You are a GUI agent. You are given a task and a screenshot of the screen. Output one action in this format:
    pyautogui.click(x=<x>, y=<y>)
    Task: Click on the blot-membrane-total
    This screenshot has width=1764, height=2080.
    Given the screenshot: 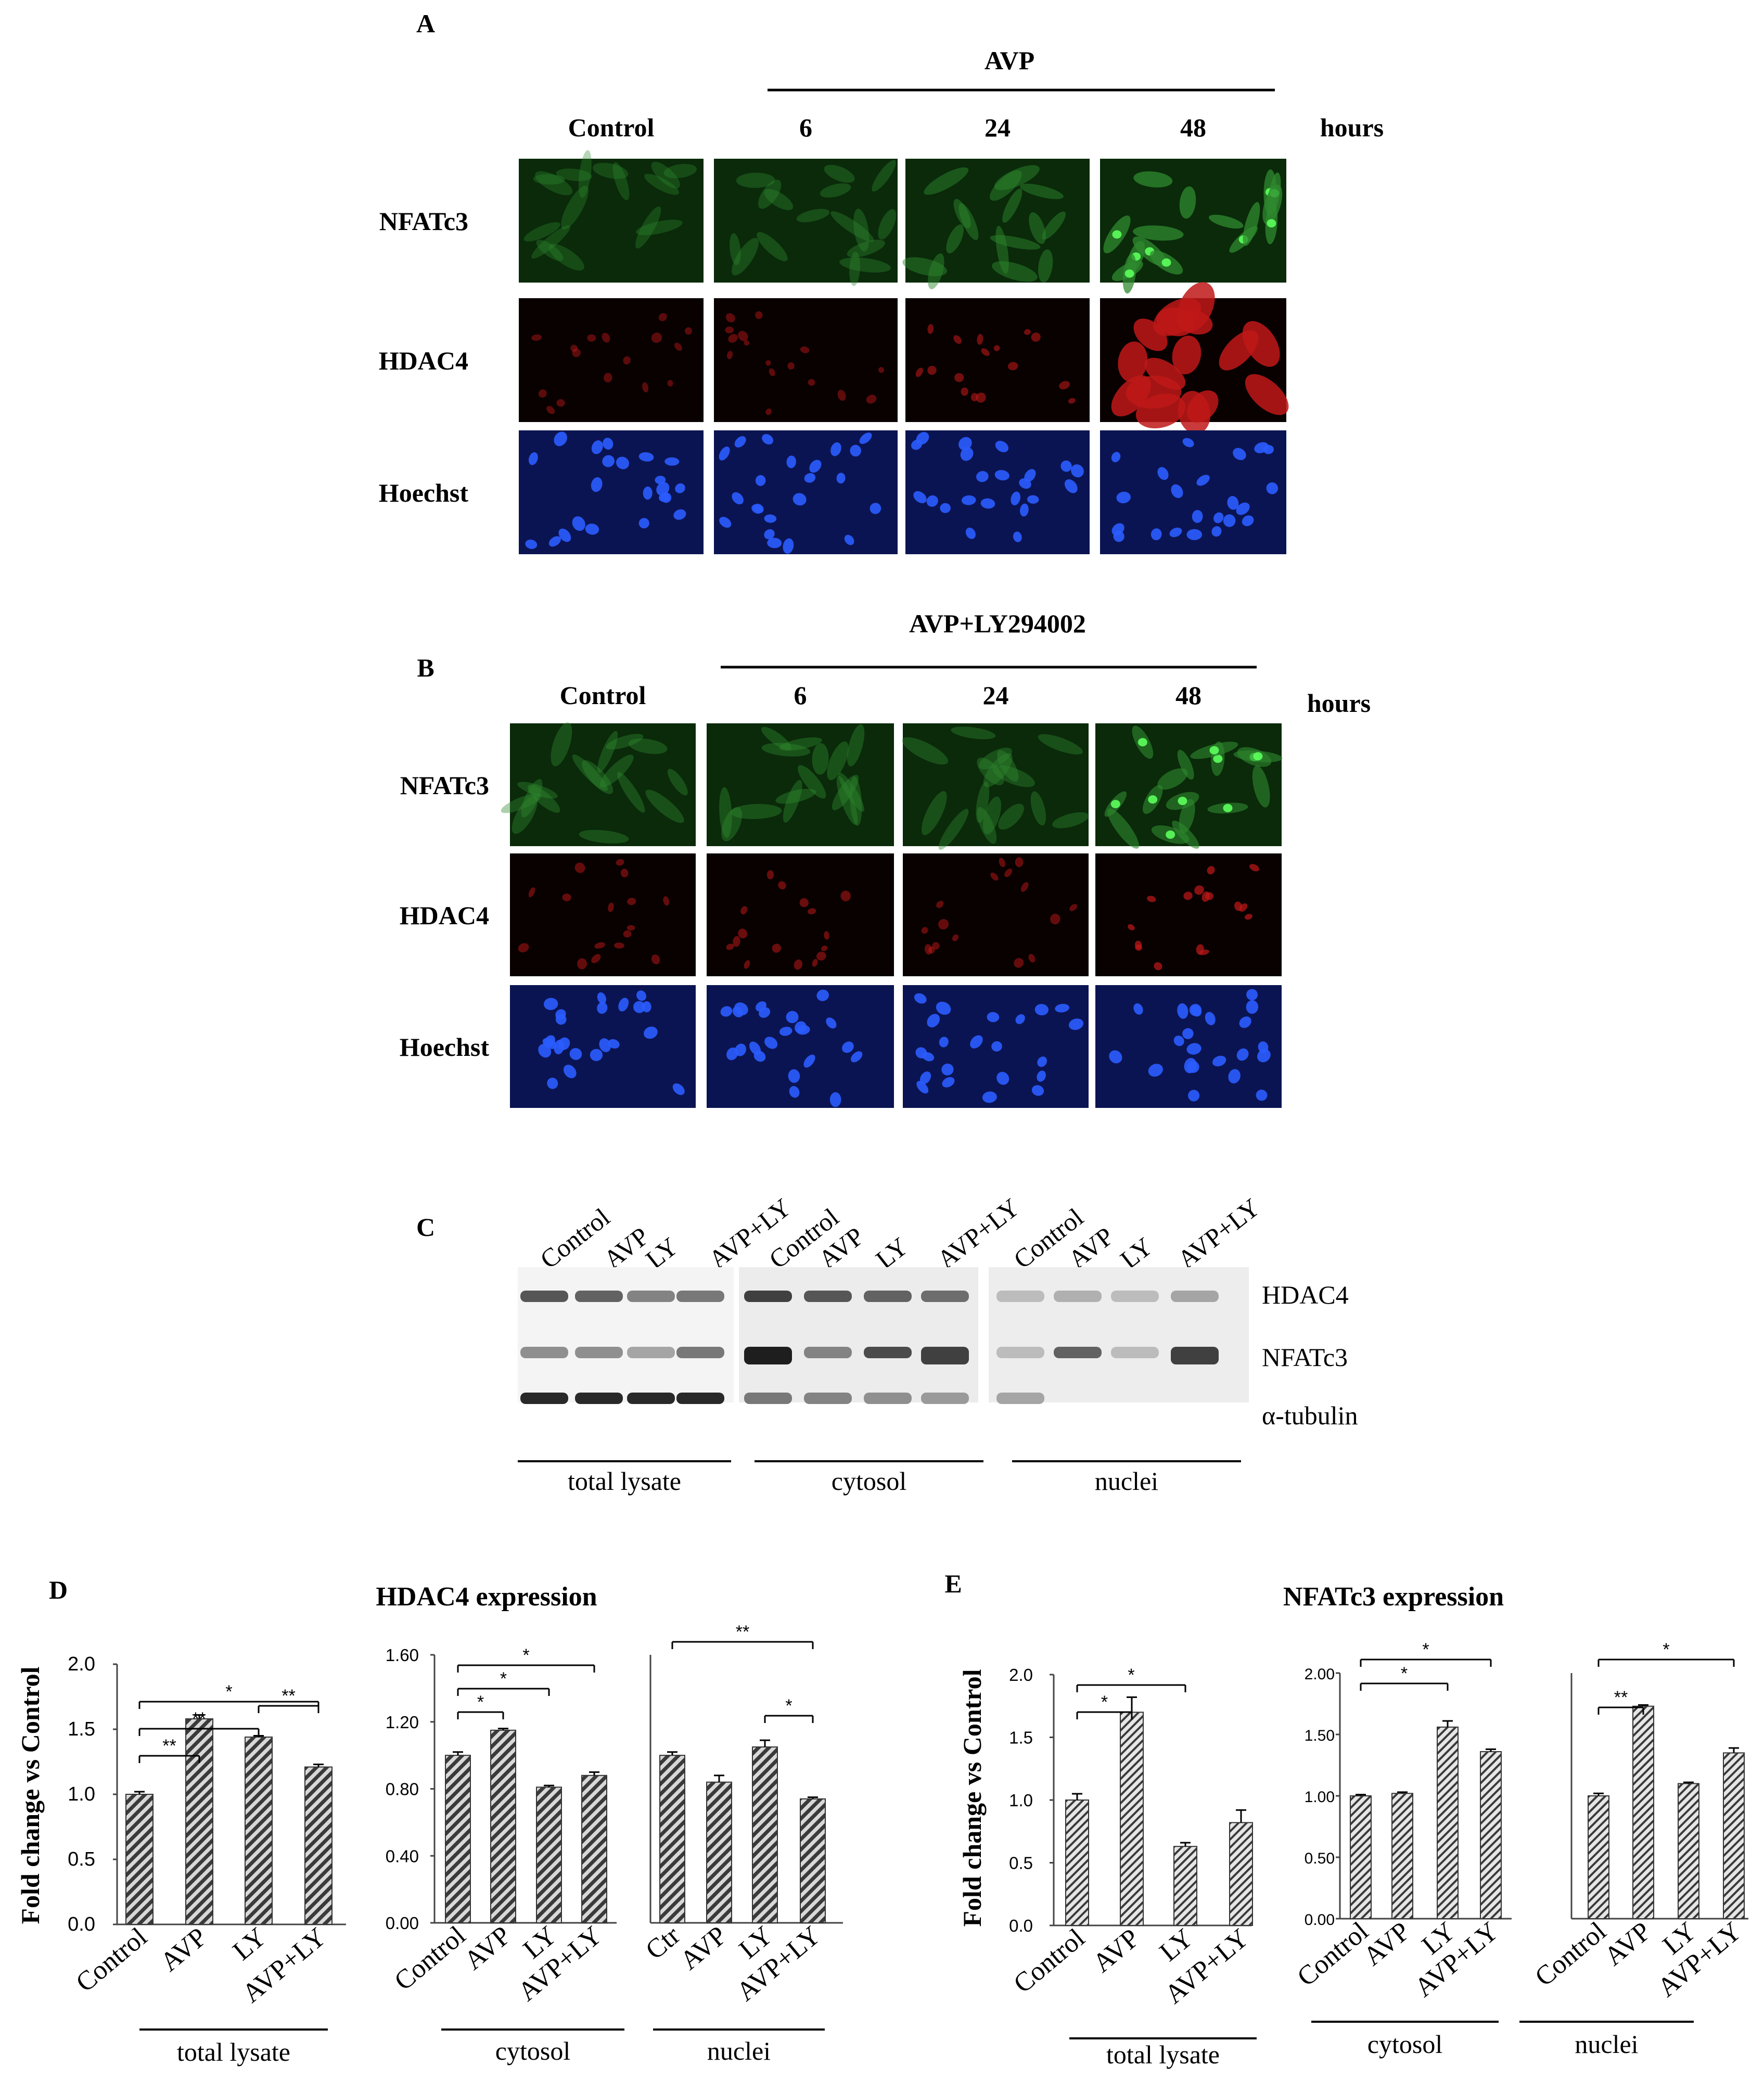 What is the action you would take?
    pyautogui.click(x=626, y=1334)
    